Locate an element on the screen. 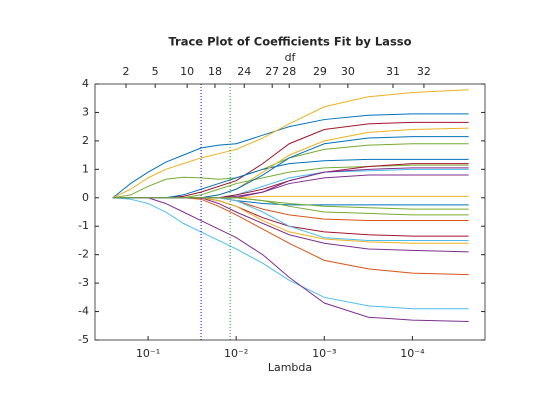 The height and width of the screenshot is (420, 560). y-tick-label: -1 is located at coordinates (83, 225).